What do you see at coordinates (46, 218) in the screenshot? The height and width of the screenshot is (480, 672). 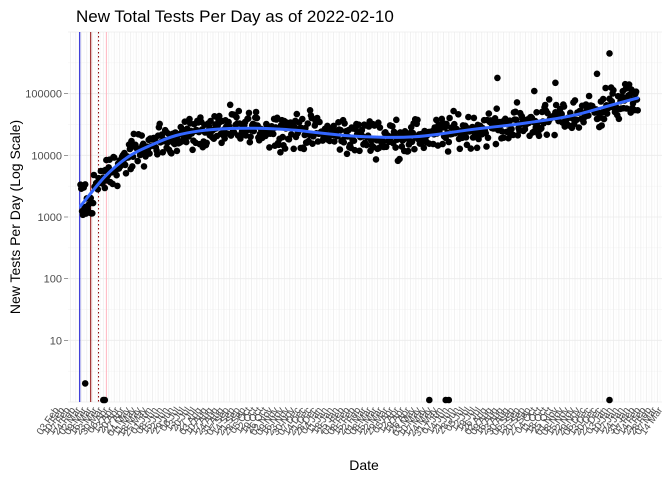 I see `y-axis-ticks: 10 100 1000 10000 100000` at bounding box center [46, 218].